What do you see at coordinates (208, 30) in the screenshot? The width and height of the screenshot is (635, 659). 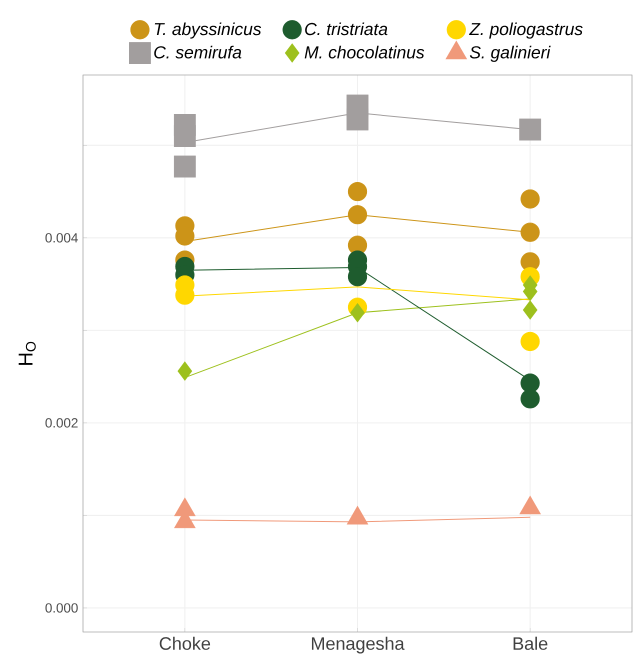 I see `legend-label: T. abyssinicus` at bounding box center [208, 30].